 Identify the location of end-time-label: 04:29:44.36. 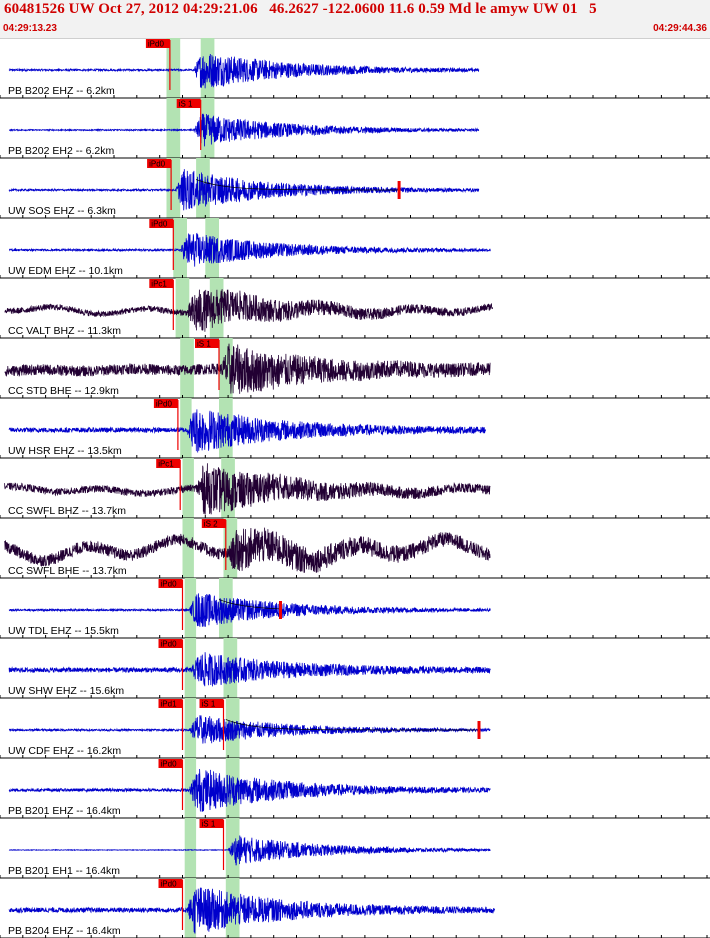
(680, 28).